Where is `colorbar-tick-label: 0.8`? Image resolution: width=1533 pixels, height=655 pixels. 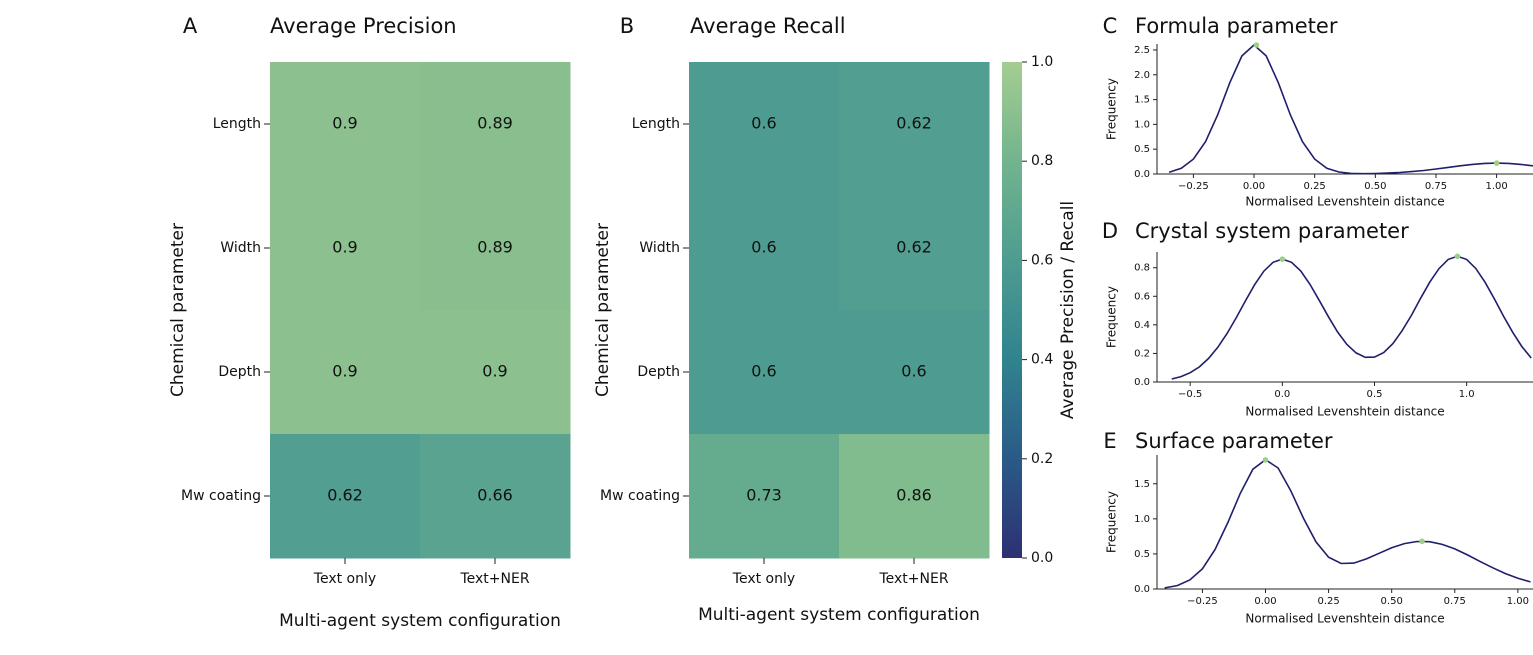 colorbar-tick-label: 0.8 is located at coordinates (1042, 161).